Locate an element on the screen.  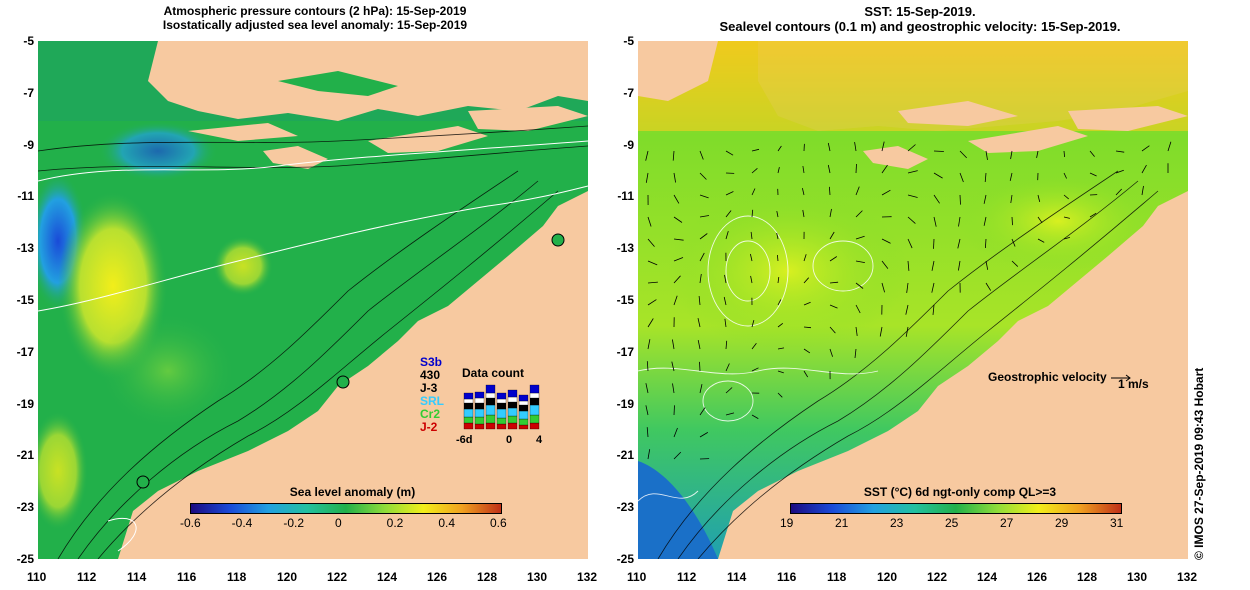
sst-colorbar-label: SST (°C) 6d ngt-only comp QL>=3 is located at coordinates (960, 492).